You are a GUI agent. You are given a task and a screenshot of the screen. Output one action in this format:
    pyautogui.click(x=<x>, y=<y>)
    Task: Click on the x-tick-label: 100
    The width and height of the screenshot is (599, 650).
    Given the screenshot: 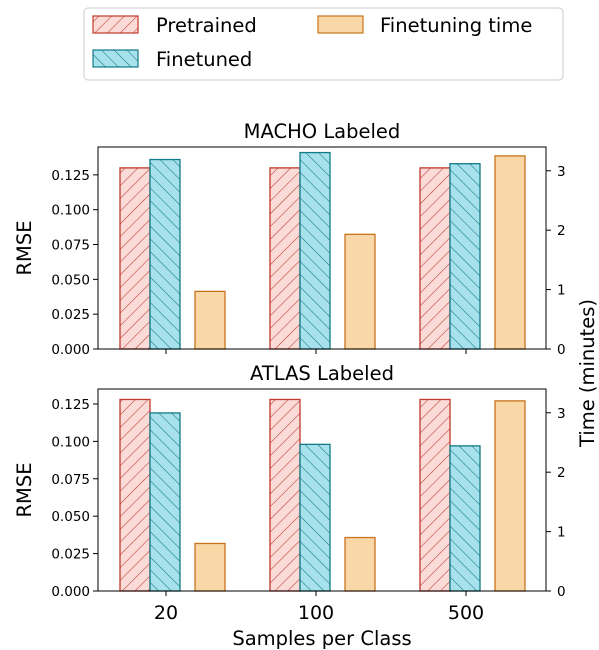 What is the action you would take?
    pyautogui.click(x=316, y=613)
    